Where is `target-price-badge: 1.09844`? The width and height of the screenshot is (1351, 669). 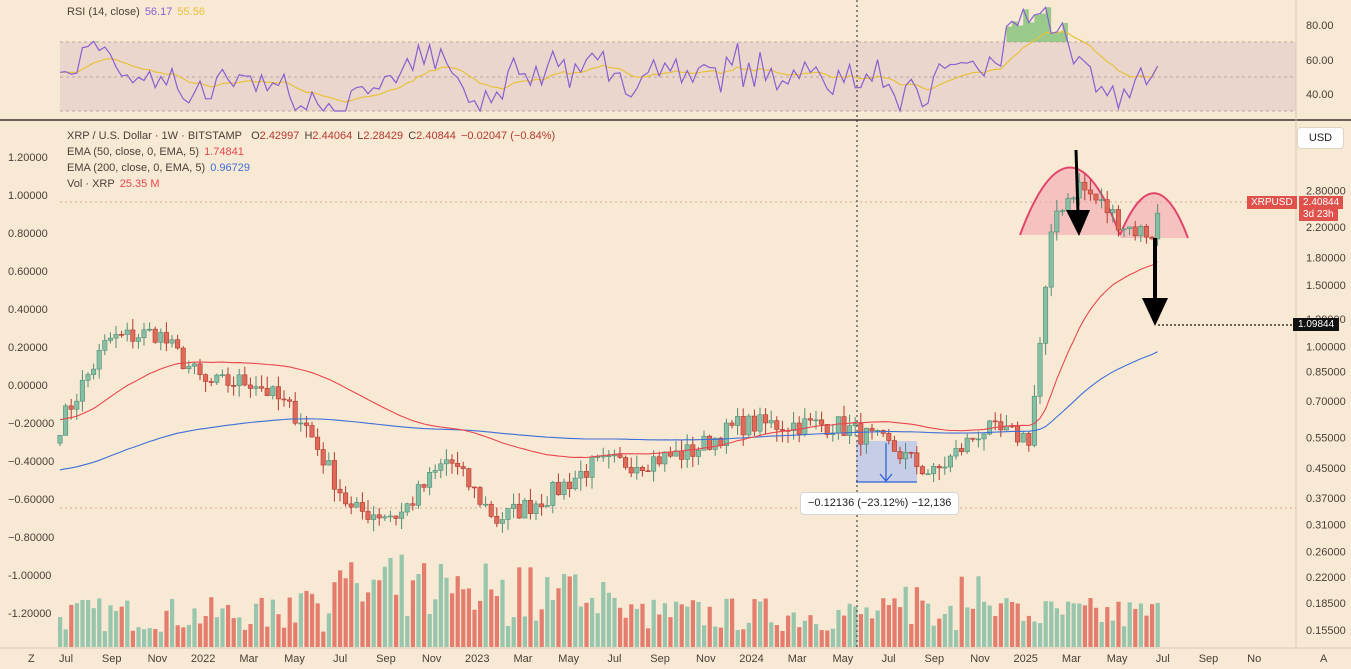 target-price-badge: 1.09844 is located at coordinates (1316, 324).